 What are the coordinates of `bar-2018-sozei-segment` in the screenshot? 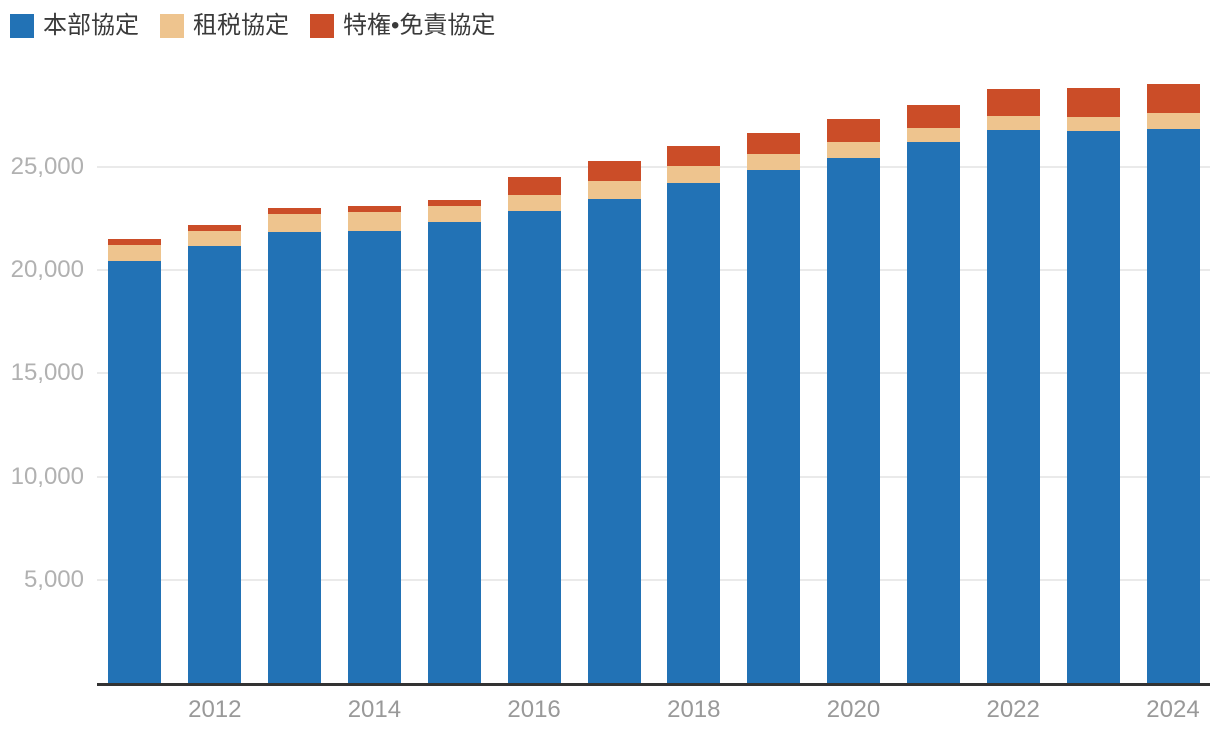 It's located at (694, 174).